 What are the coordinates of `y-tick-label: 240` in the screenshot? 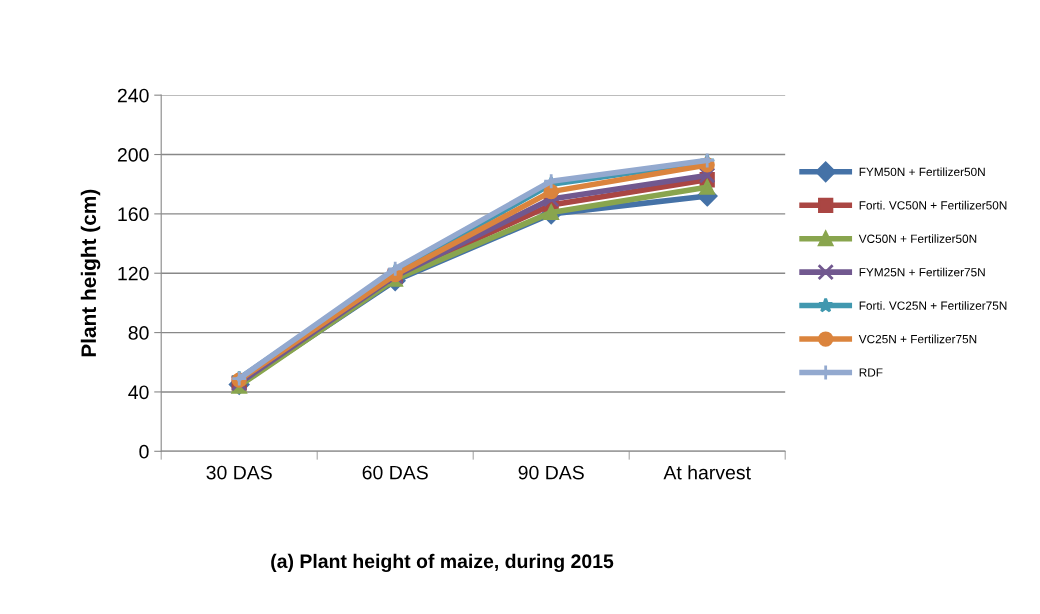 It's located at (133, 95).